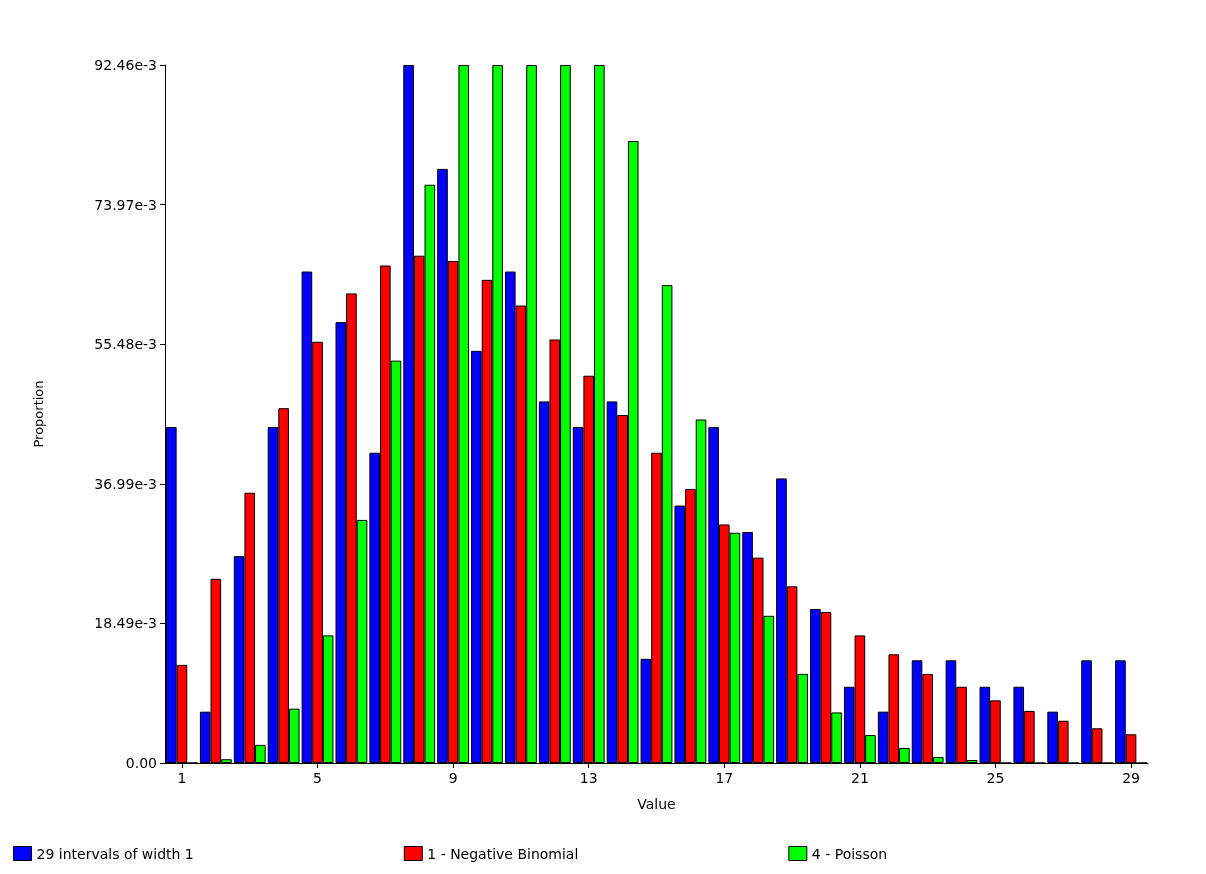  I want to click on x-tick-label: 1, so click(182, 778).